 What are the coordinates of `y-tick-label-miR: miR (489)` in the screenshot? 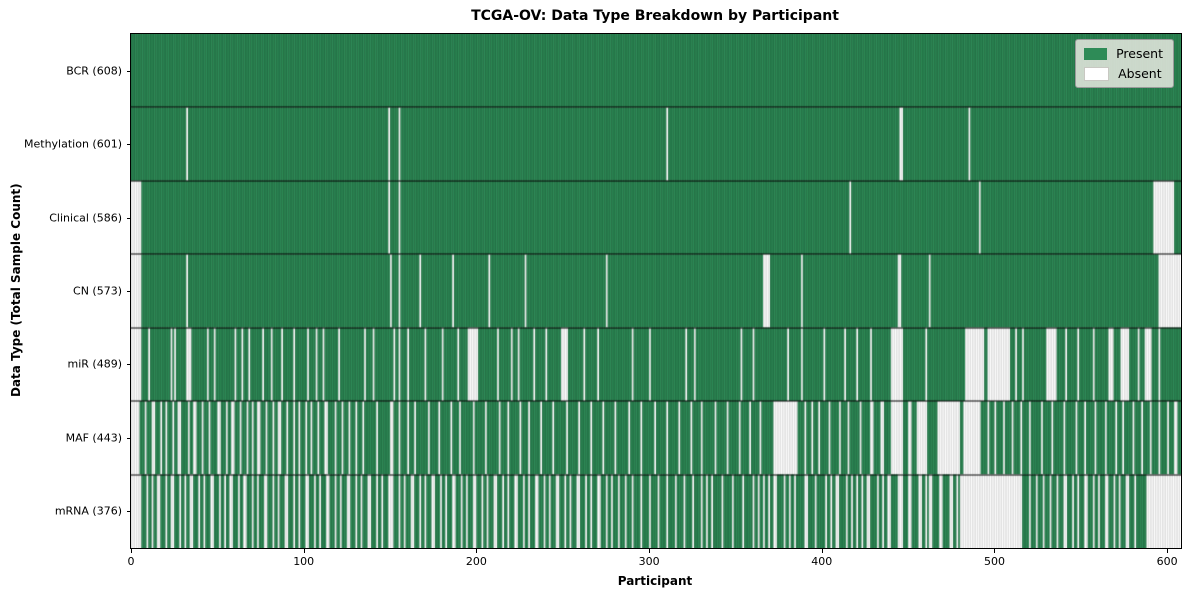 It's located at (95, 364).